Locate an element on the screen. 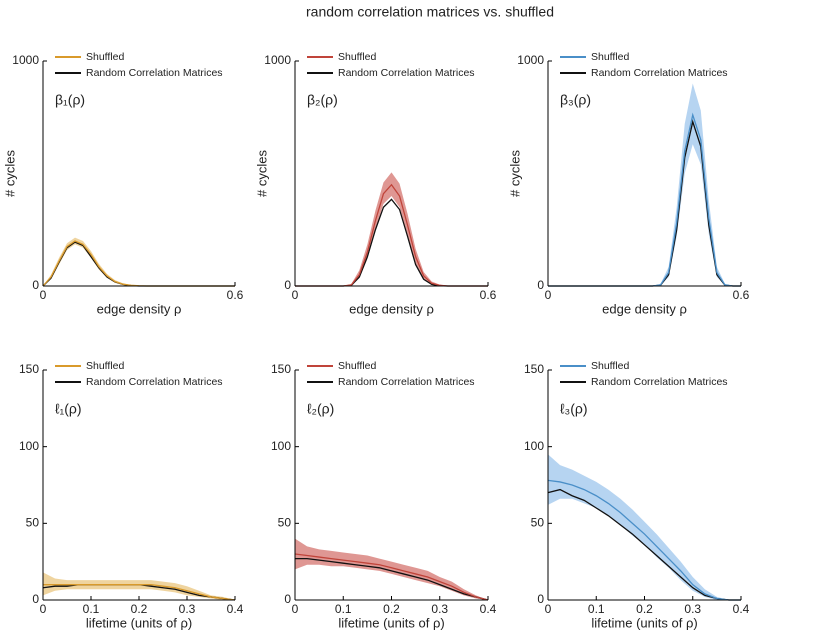 Image resolution: width=830 pixels, height=643 pixels. annotation: ℓ₃(ρ) is located at coordinates (574, 409).